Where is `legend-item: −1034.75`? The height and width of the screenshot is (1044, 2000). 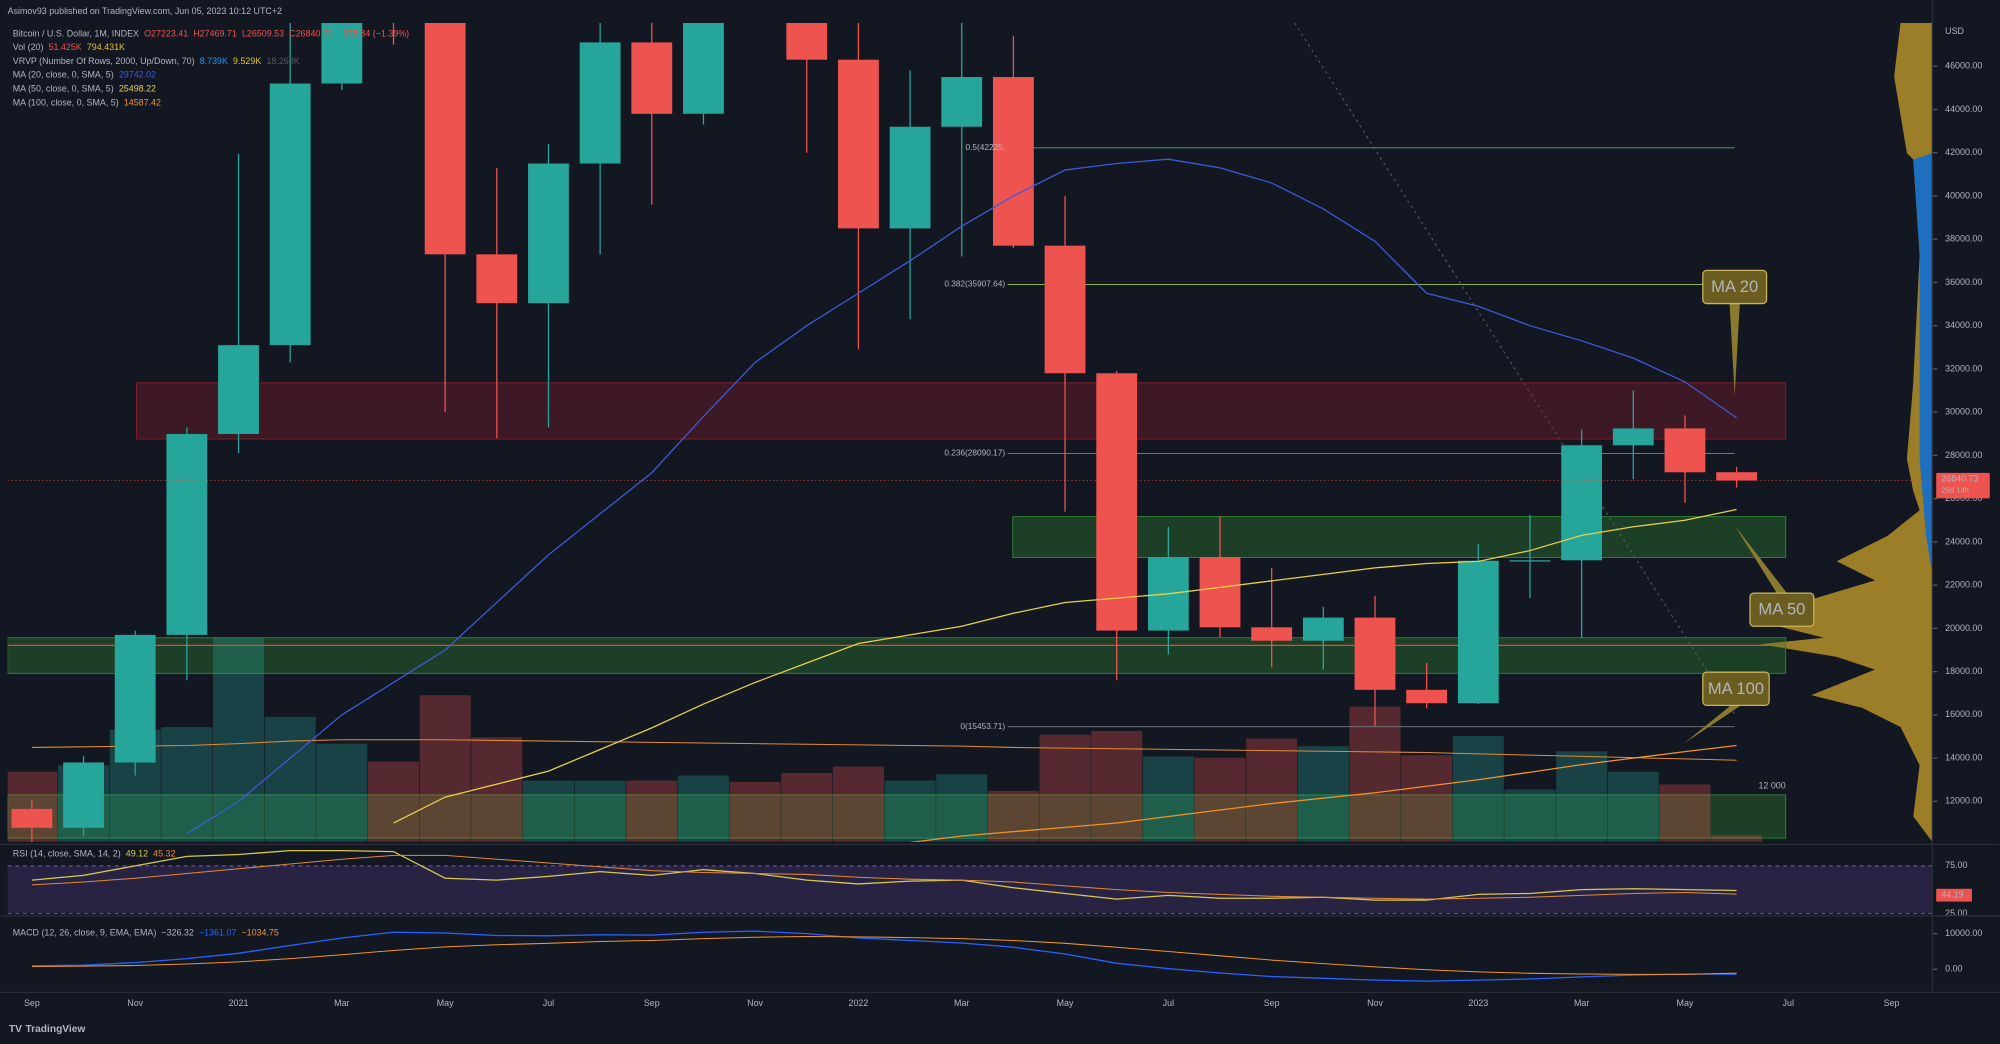
legend-item: −1034.75 is located at coordinates (259, 933).